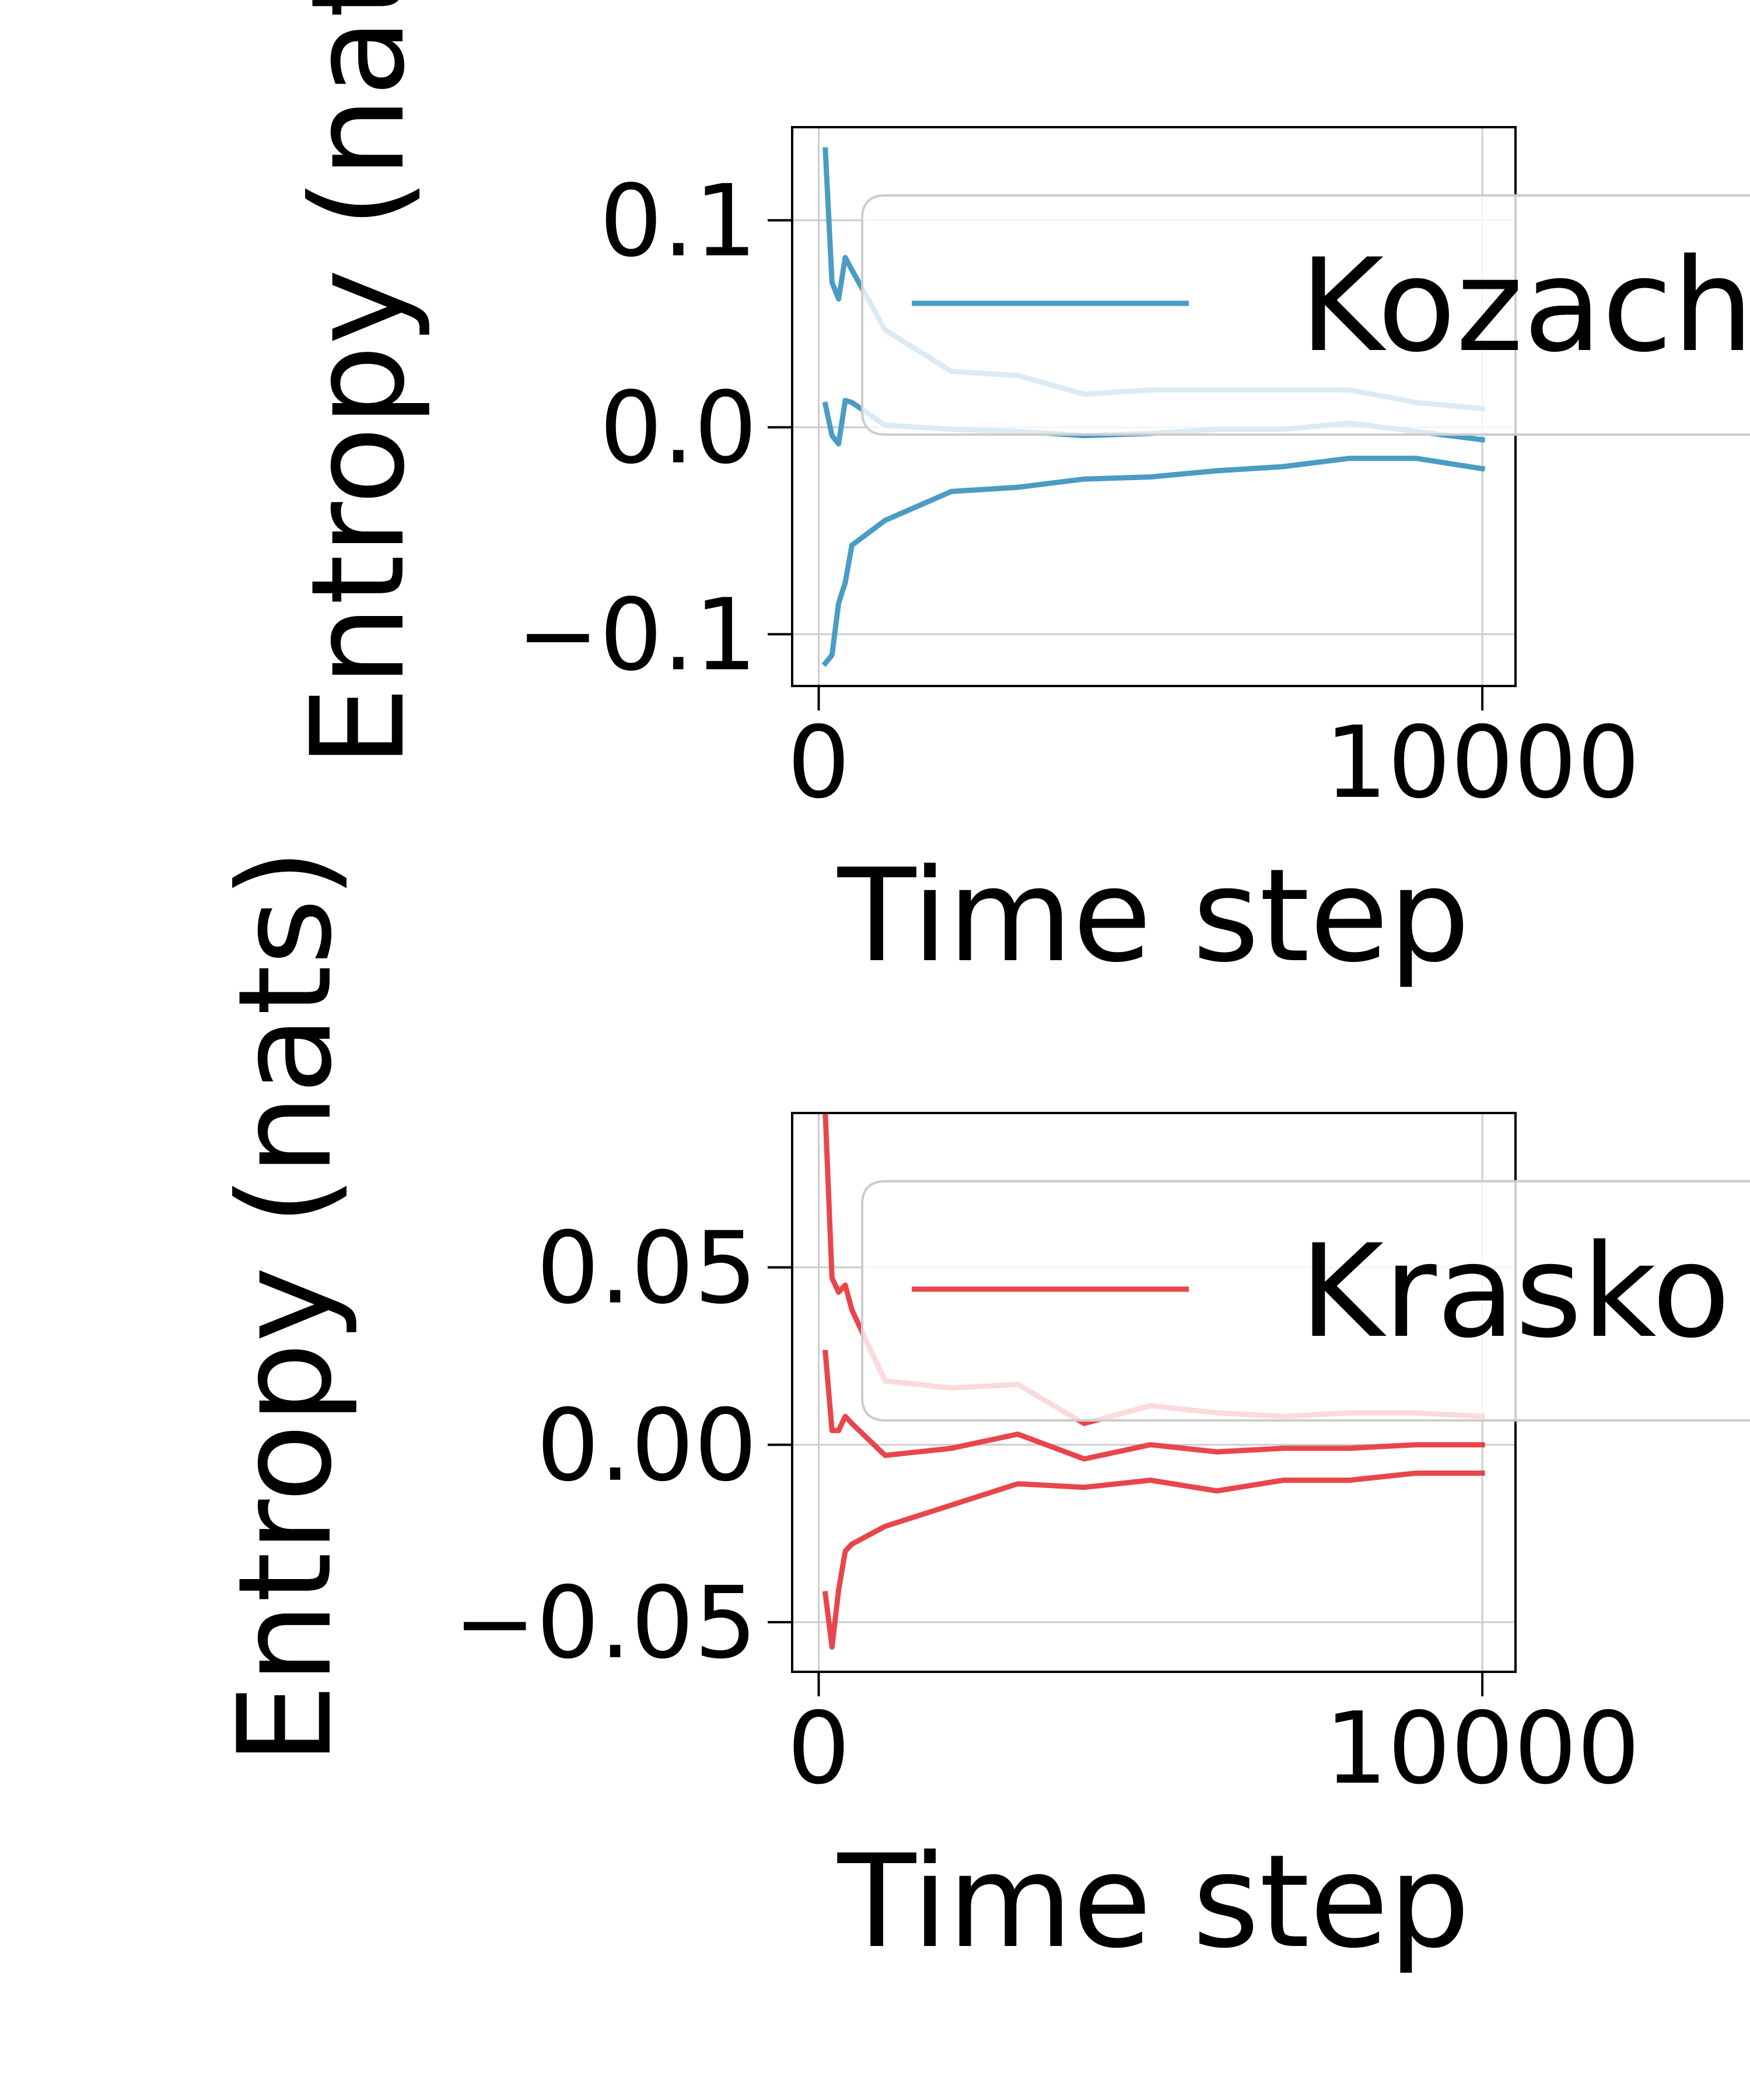 This screenshot has height=2100, width=1750. Describe the element at coordinates (678, 428) in the screenshot. I see `y-tick-label: 0.0` at that location.